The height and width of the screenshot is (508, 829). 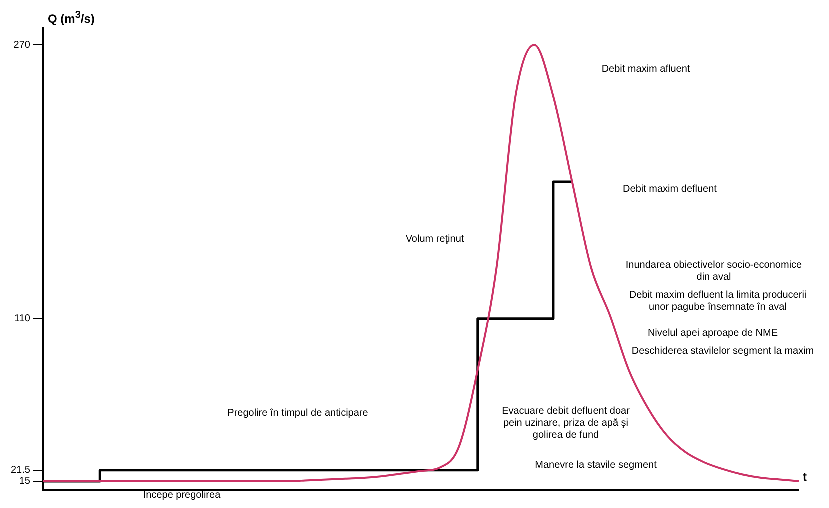 What do you see at coordinates (71, 18) in the screenshot?
I see `y-axis-title: Q (m$^{3}$/s)` at bounding box center [71, 18].